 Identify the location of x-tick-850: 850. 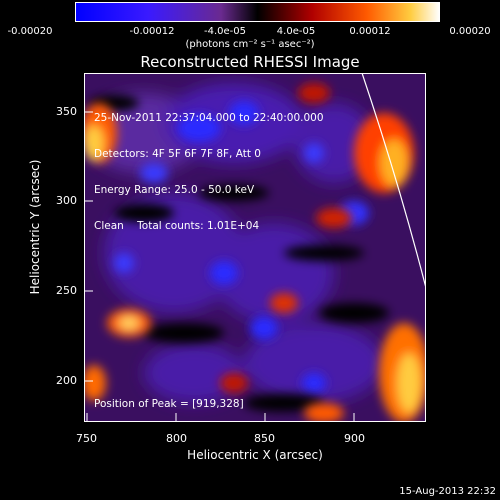
(264, 438).